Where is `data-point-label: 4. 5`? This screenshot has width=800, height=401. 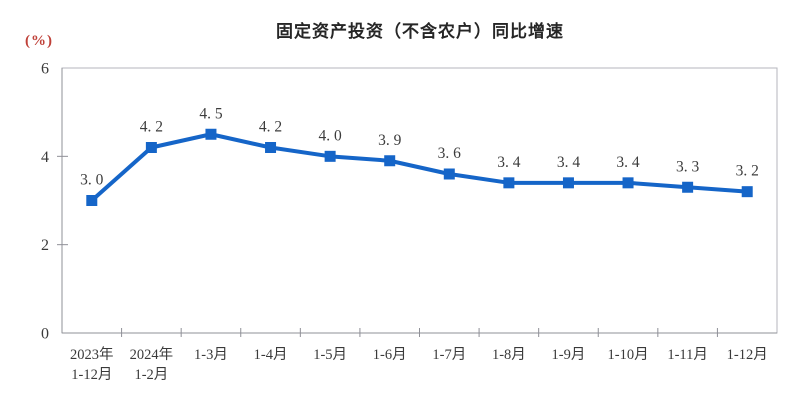 data-point-label: 4. 5 is located at coordinates (211, 113).